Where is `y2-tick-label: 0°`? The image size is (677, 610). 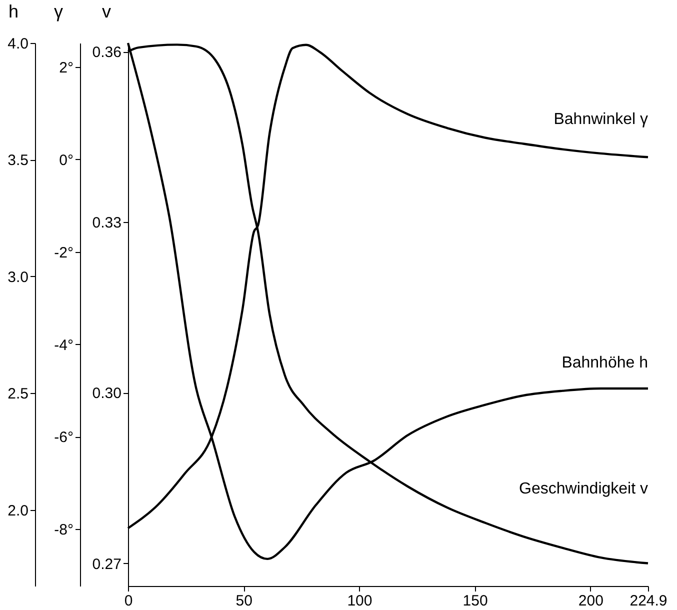
y2-tick-label: 0° is located at coordinates (66, 160).